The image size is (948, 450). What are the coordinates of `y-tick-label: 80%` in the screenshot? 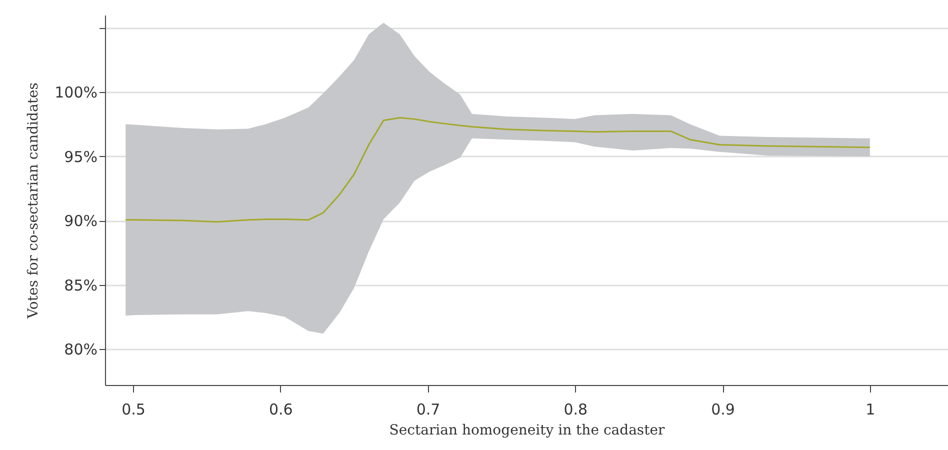 It's located at (81, 349).